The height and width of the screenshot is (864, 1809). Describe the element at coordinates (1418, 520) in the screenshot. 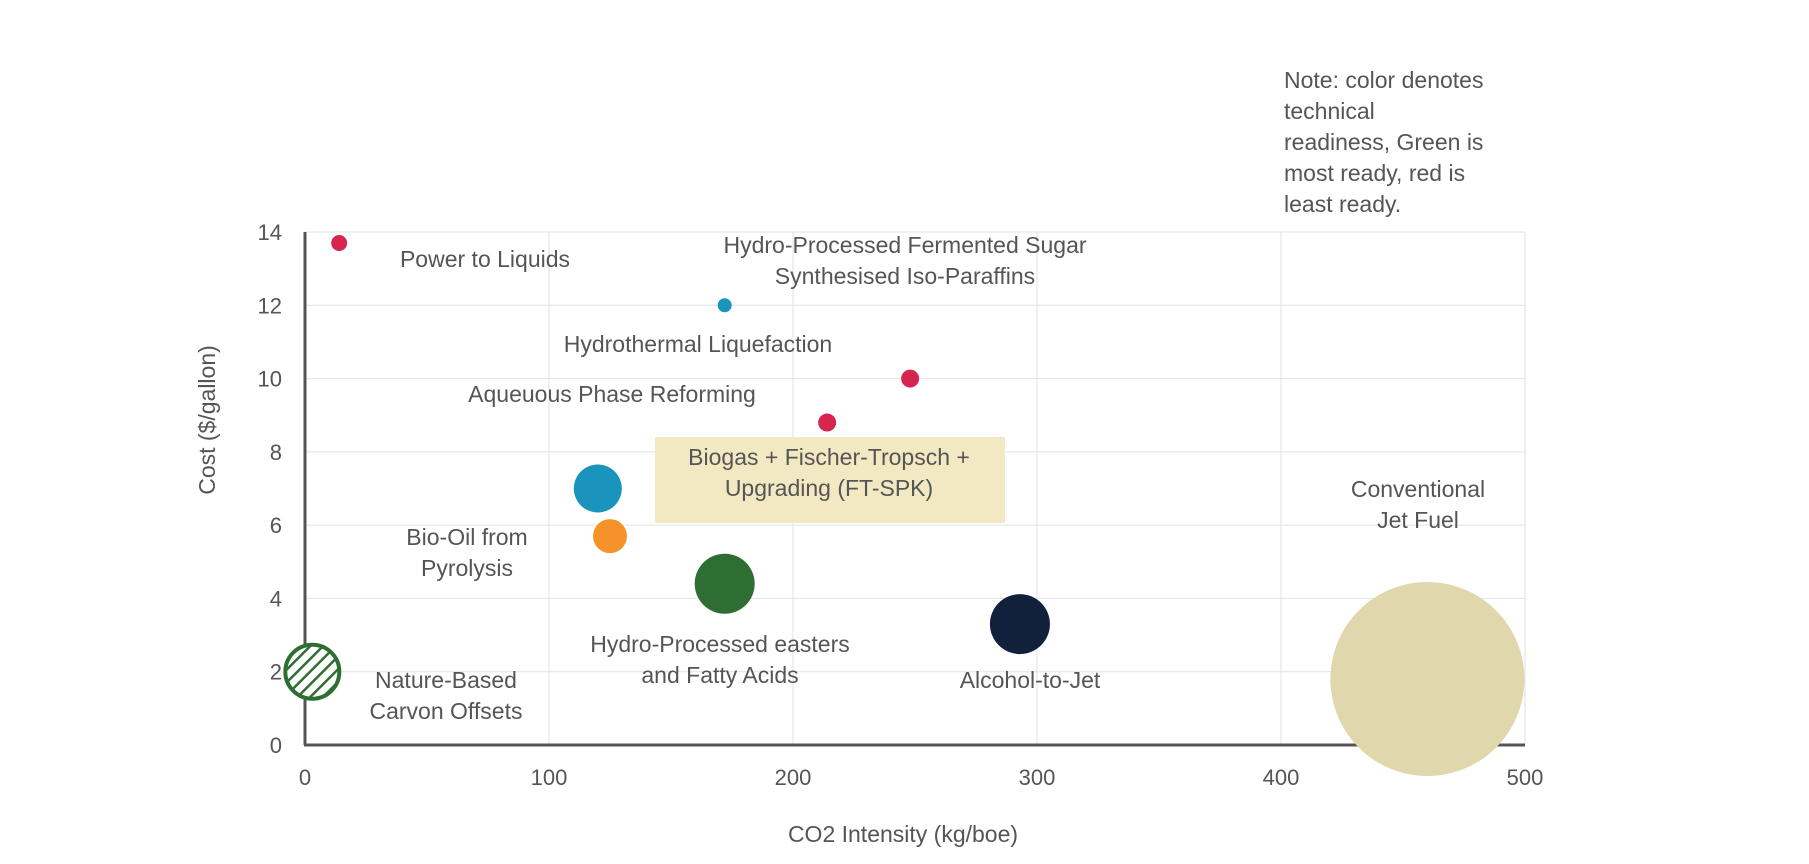

I see `bubble-label: Jet Fuel` at that location.